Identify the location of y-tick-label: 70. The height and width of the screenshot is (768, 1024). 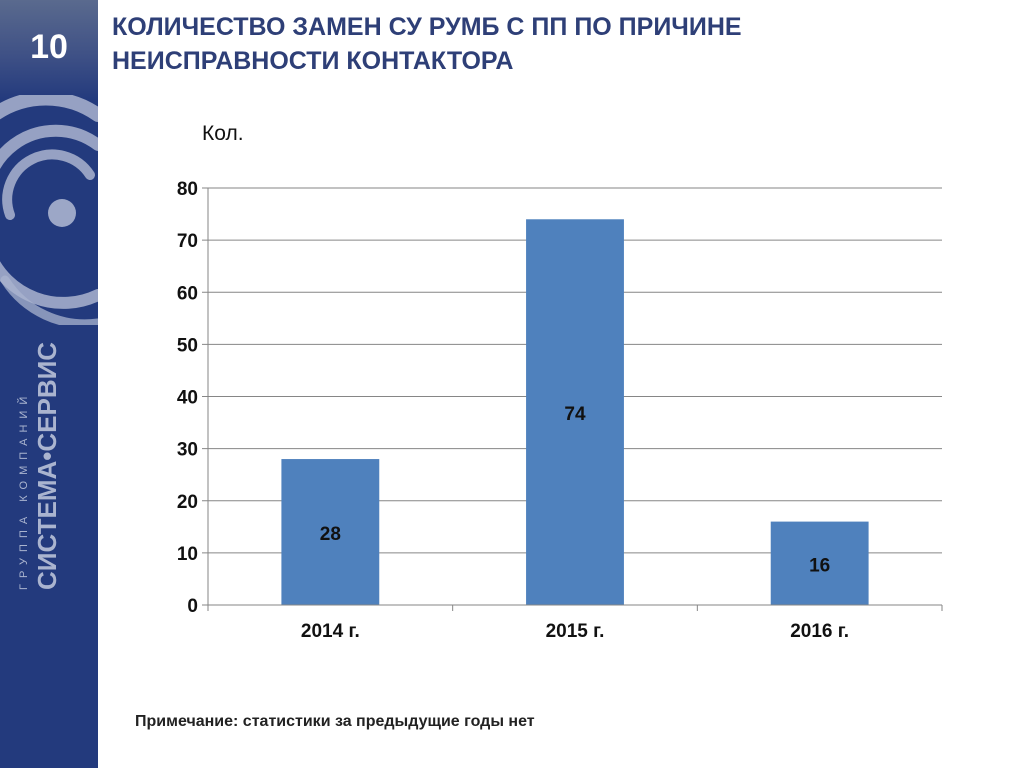
(187, 241).